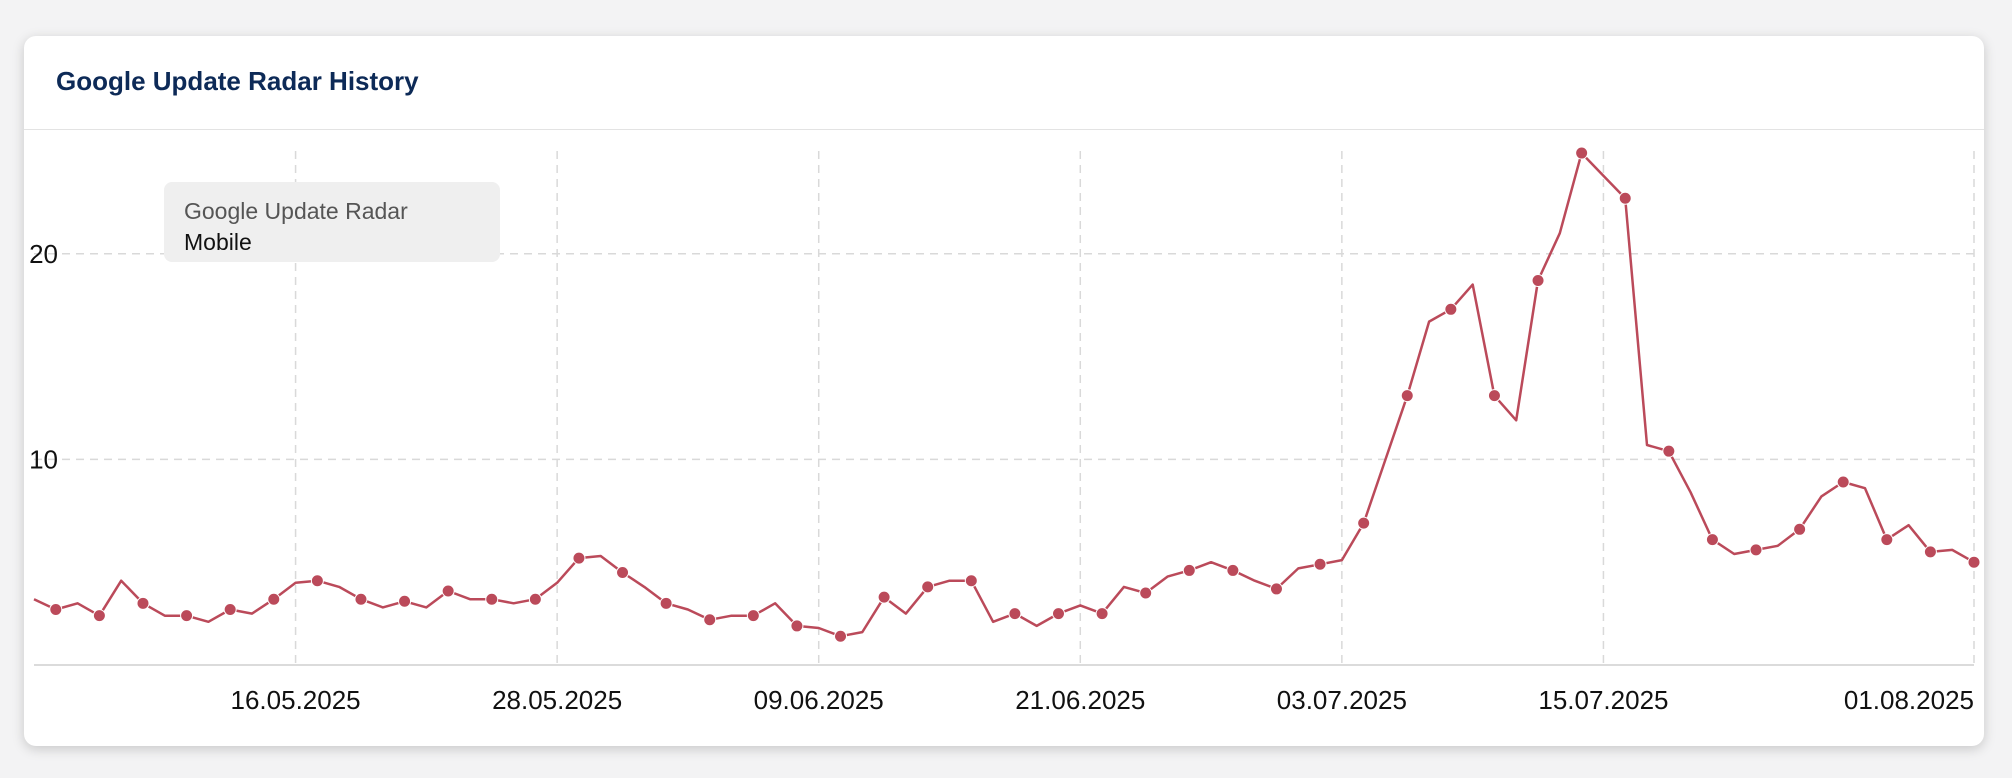 This screenshot has width=2012, height=778. What do you see at coordinates (557, 700) in the screenshot?
I see `x-tick-label: 28.05.2025` at bounding box center [557, 700].